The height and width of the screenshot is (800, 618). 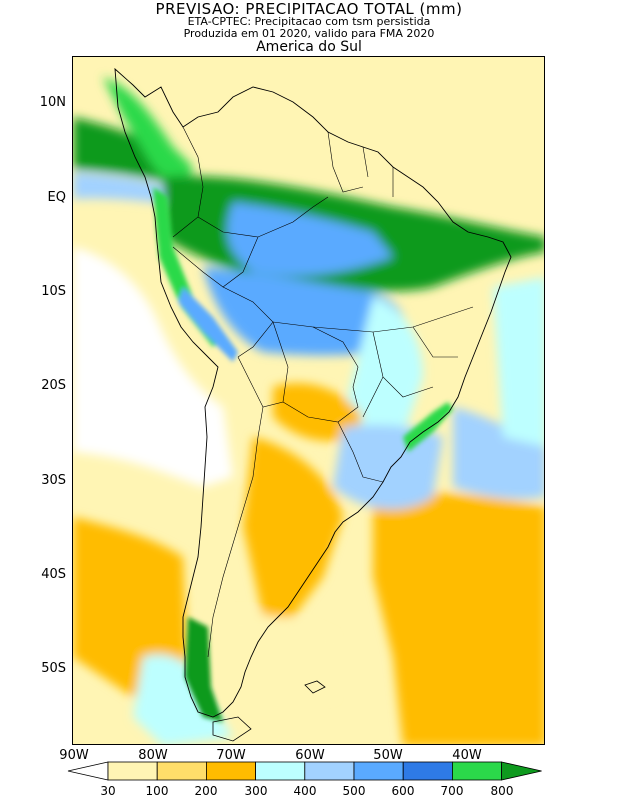 What do you see at coordinates (53, 480) in the screenshot?
I see `lat-label-30s: 30S` at bounding box center [53, 480].